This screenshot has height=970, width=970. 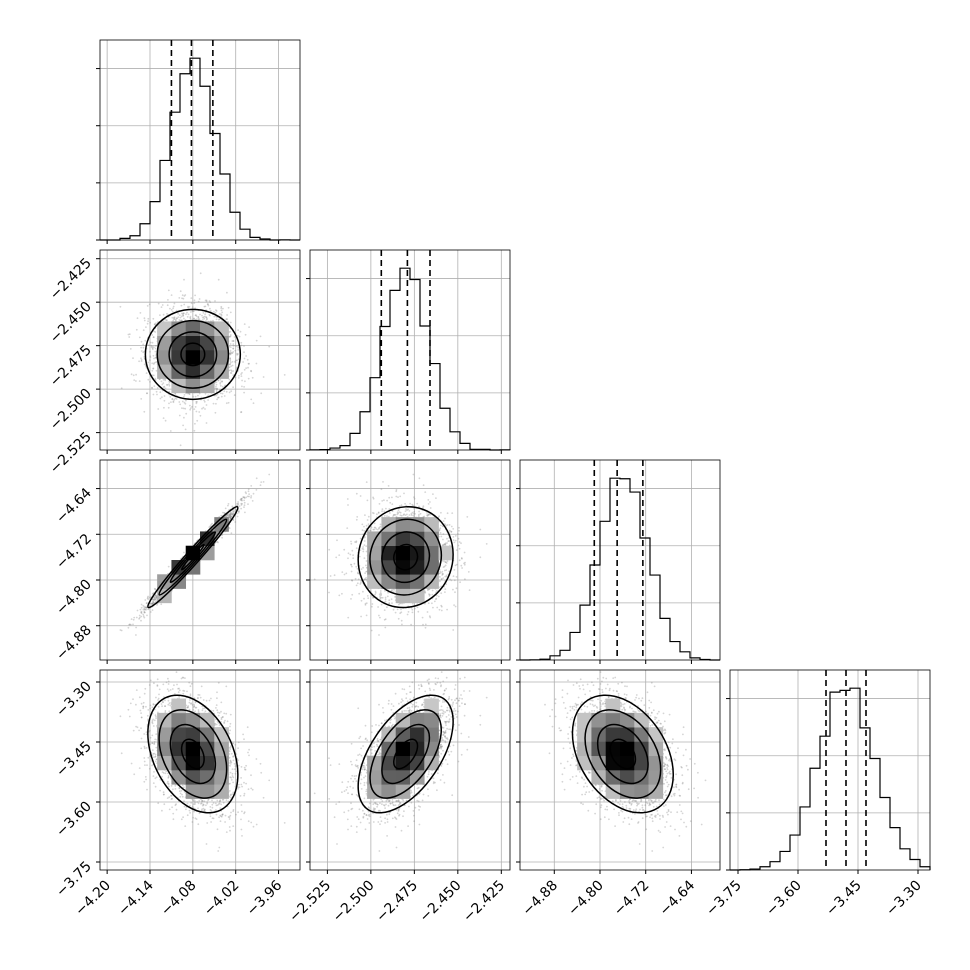 I want to click on y-tick-label: −2.425, so click(x=71, y=279).